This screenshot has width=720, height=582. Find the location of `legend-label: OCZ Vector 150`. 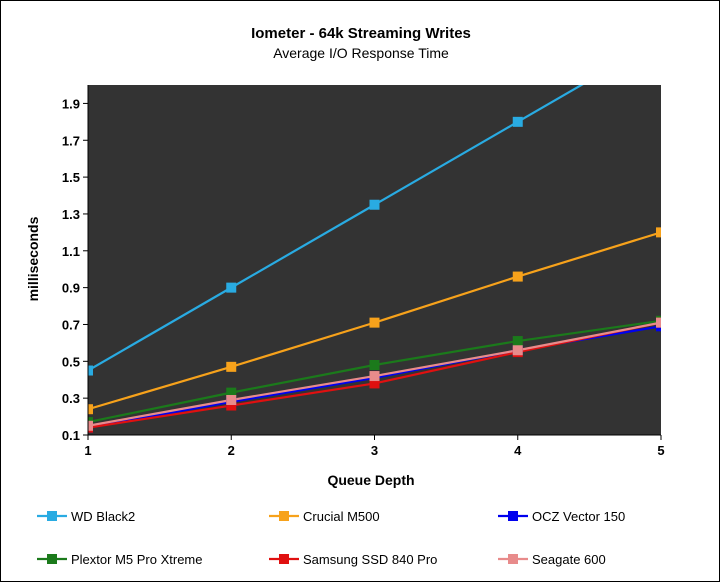

legend-label: OCZ Vector 150 is located at coordinates (578, 516).